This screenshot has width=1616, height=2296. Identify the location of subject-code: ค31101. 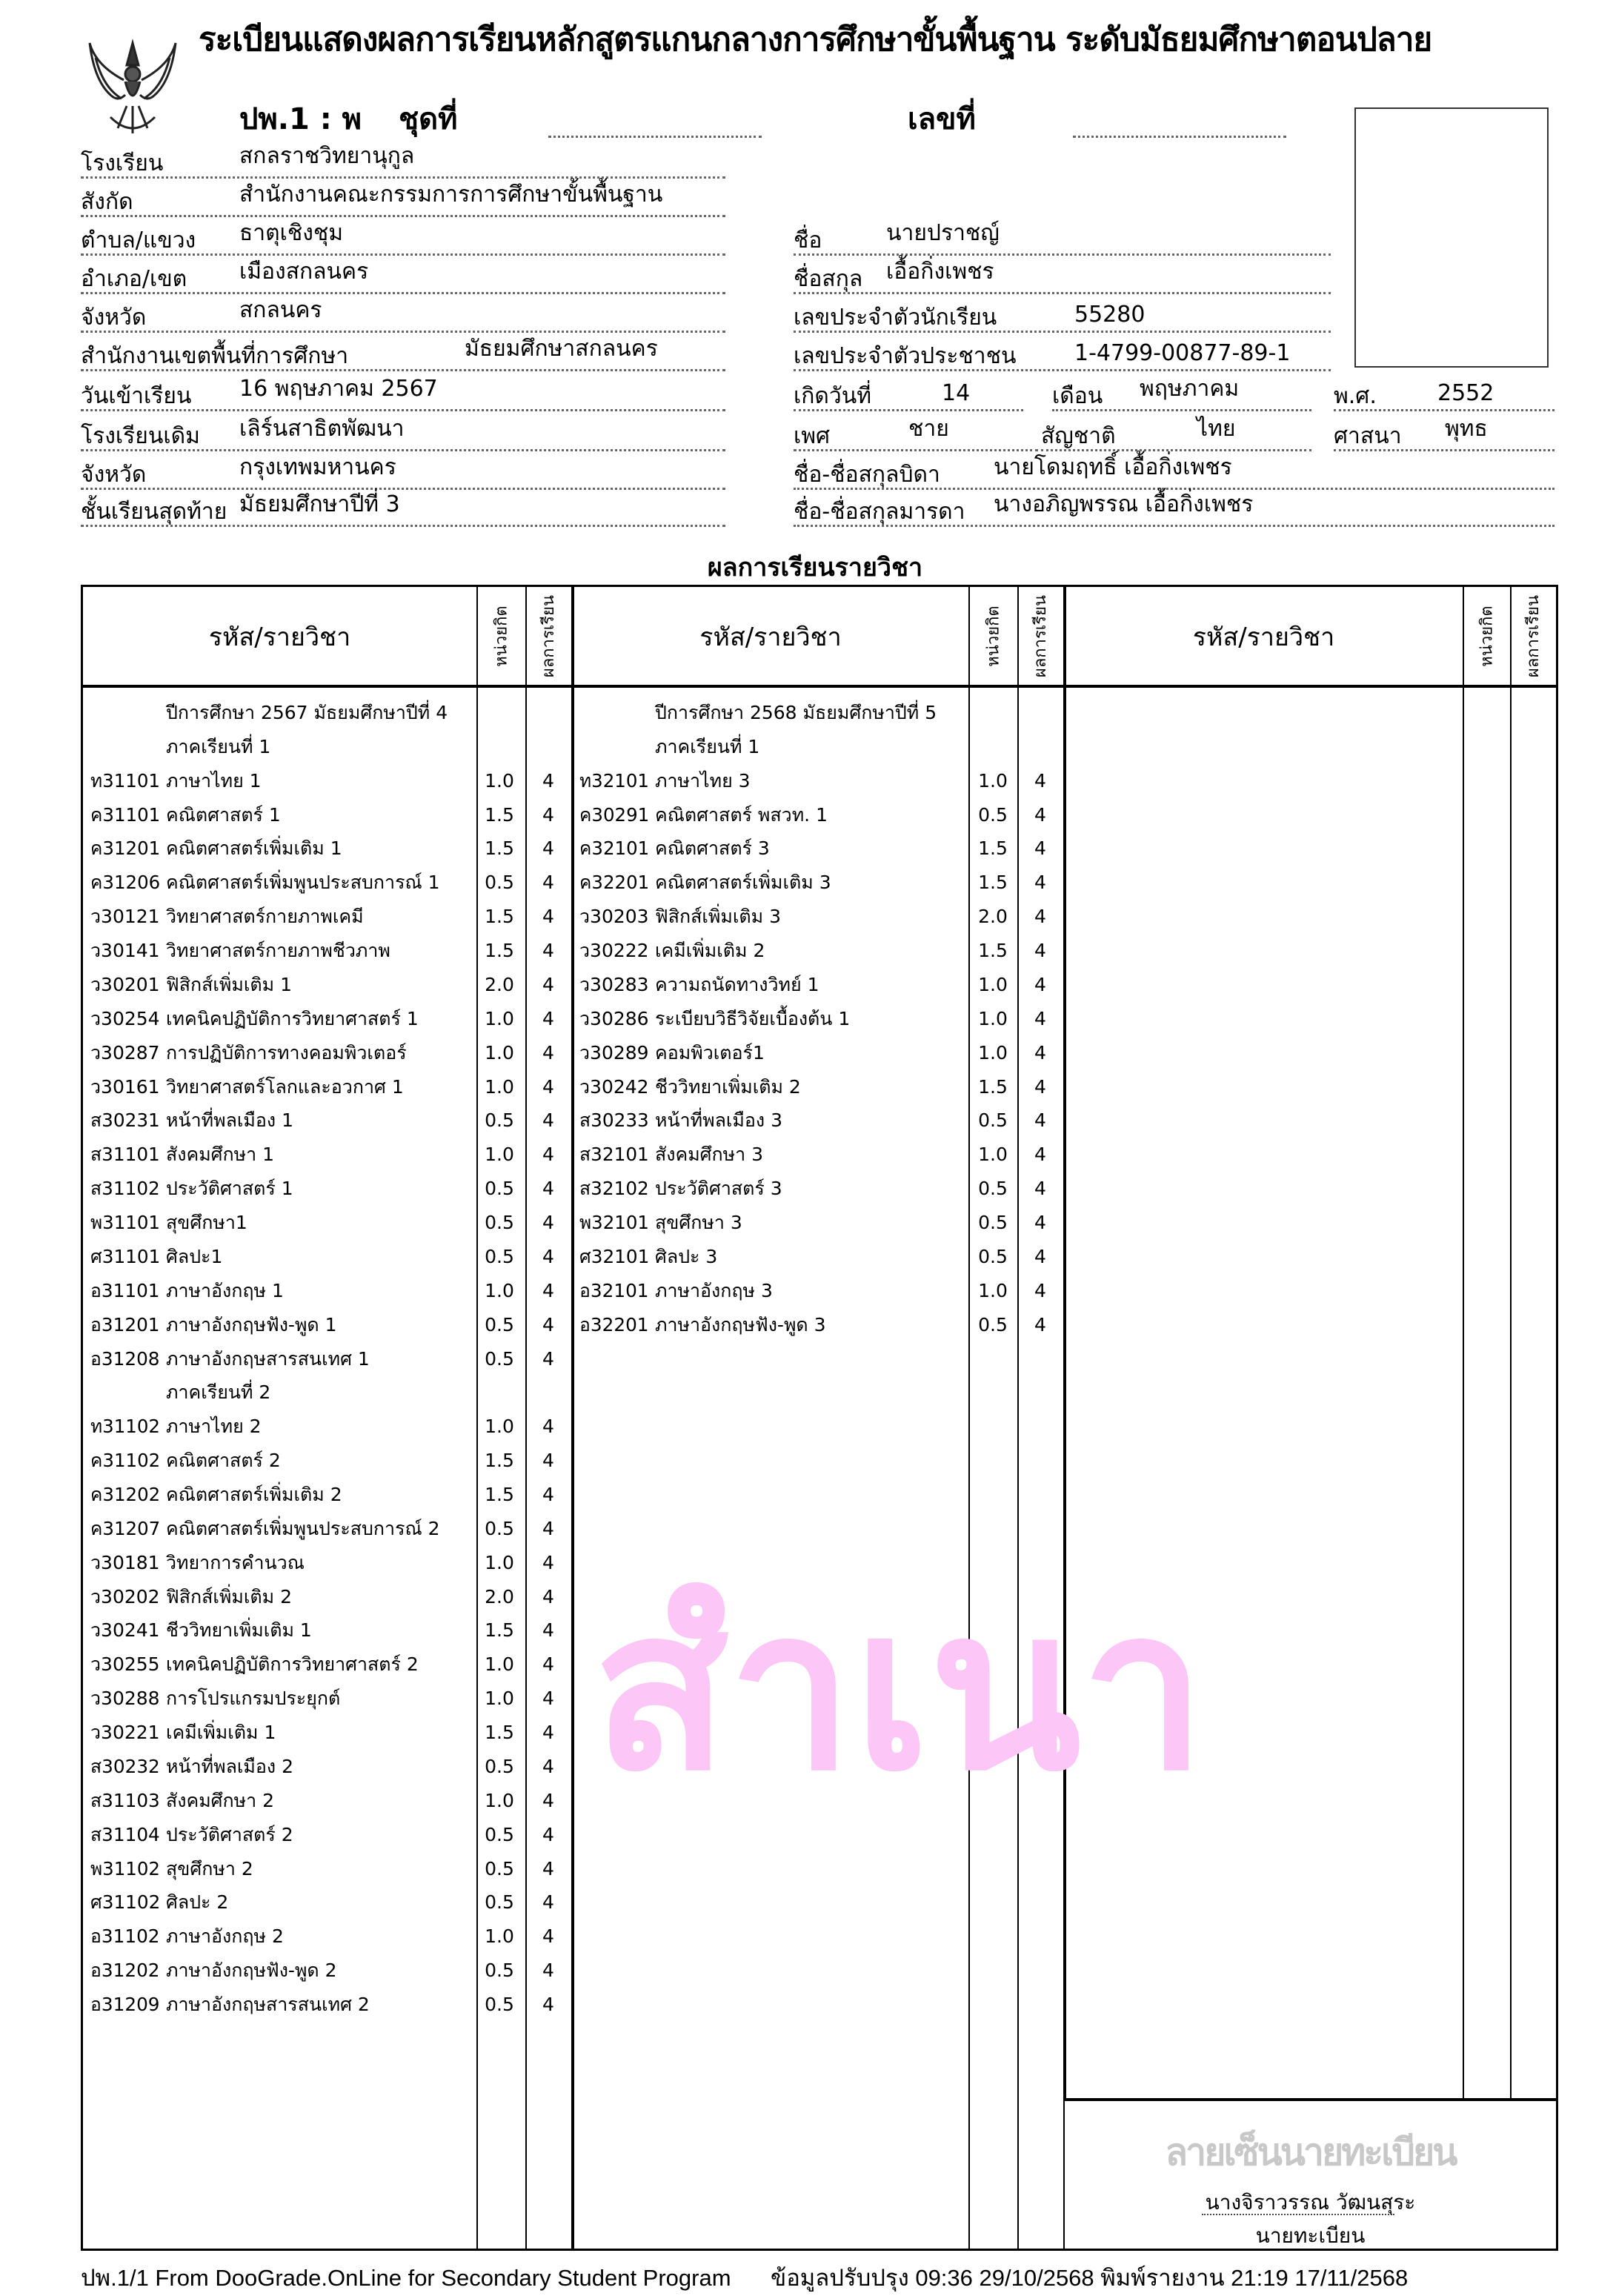
(125, 814).